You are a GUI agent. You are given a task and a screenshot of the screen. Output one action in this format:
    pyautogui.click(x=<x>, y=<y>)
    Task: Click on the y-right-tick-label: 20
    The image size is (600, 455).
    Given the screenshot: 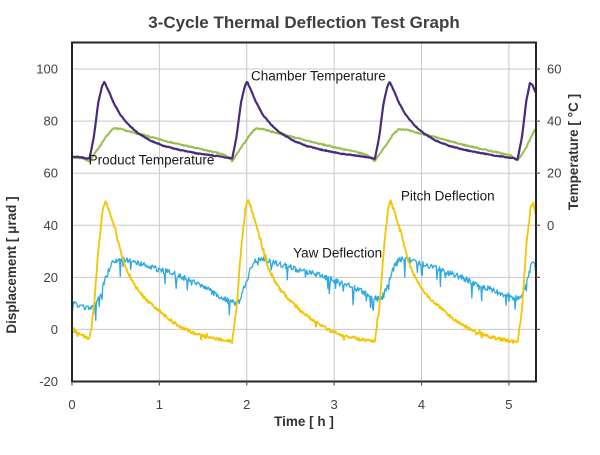 What is the action you would take?
    pyautogui.click(x=554, y=173)
    